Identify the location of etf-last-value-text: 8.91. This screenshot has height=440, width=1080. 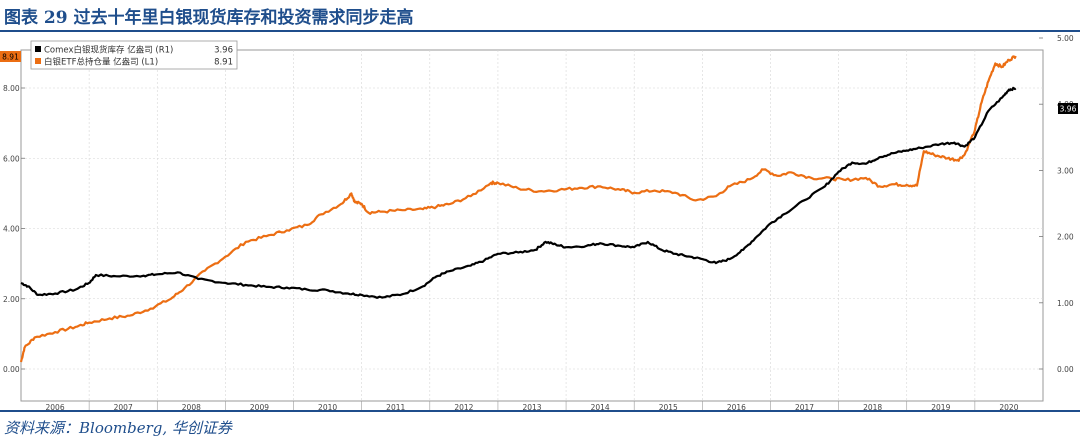
(10, 57).